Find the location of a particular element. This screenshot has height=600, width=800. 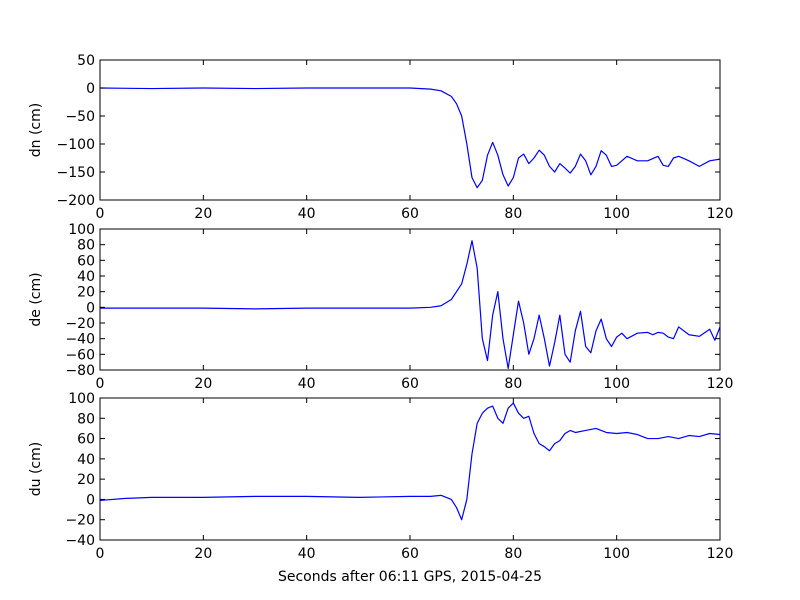

x-axis-label: Seconds after 06:11 GPS, 2015-04-25 is located at coordinates (410, 577).